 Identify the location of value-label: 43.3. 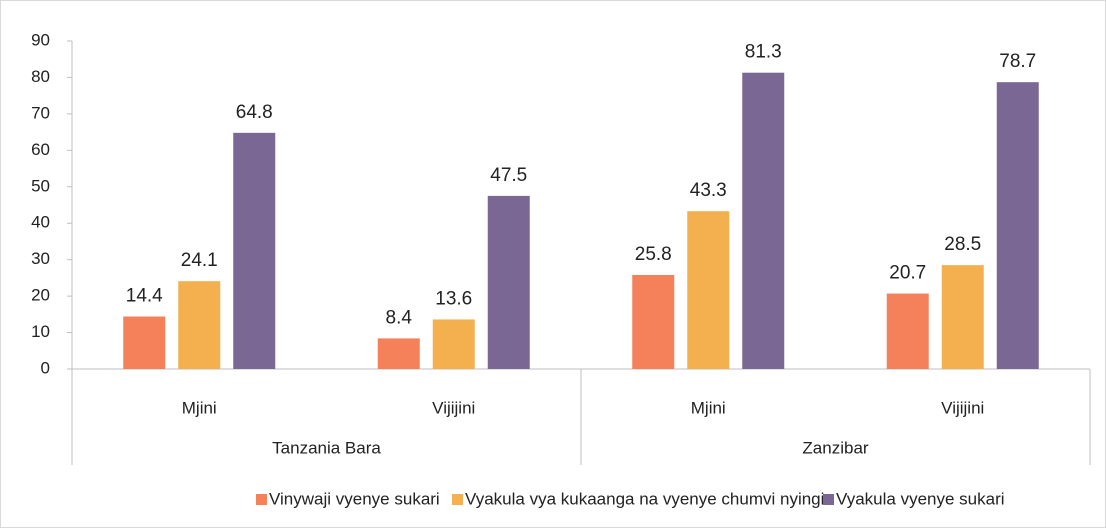
(708, 190).